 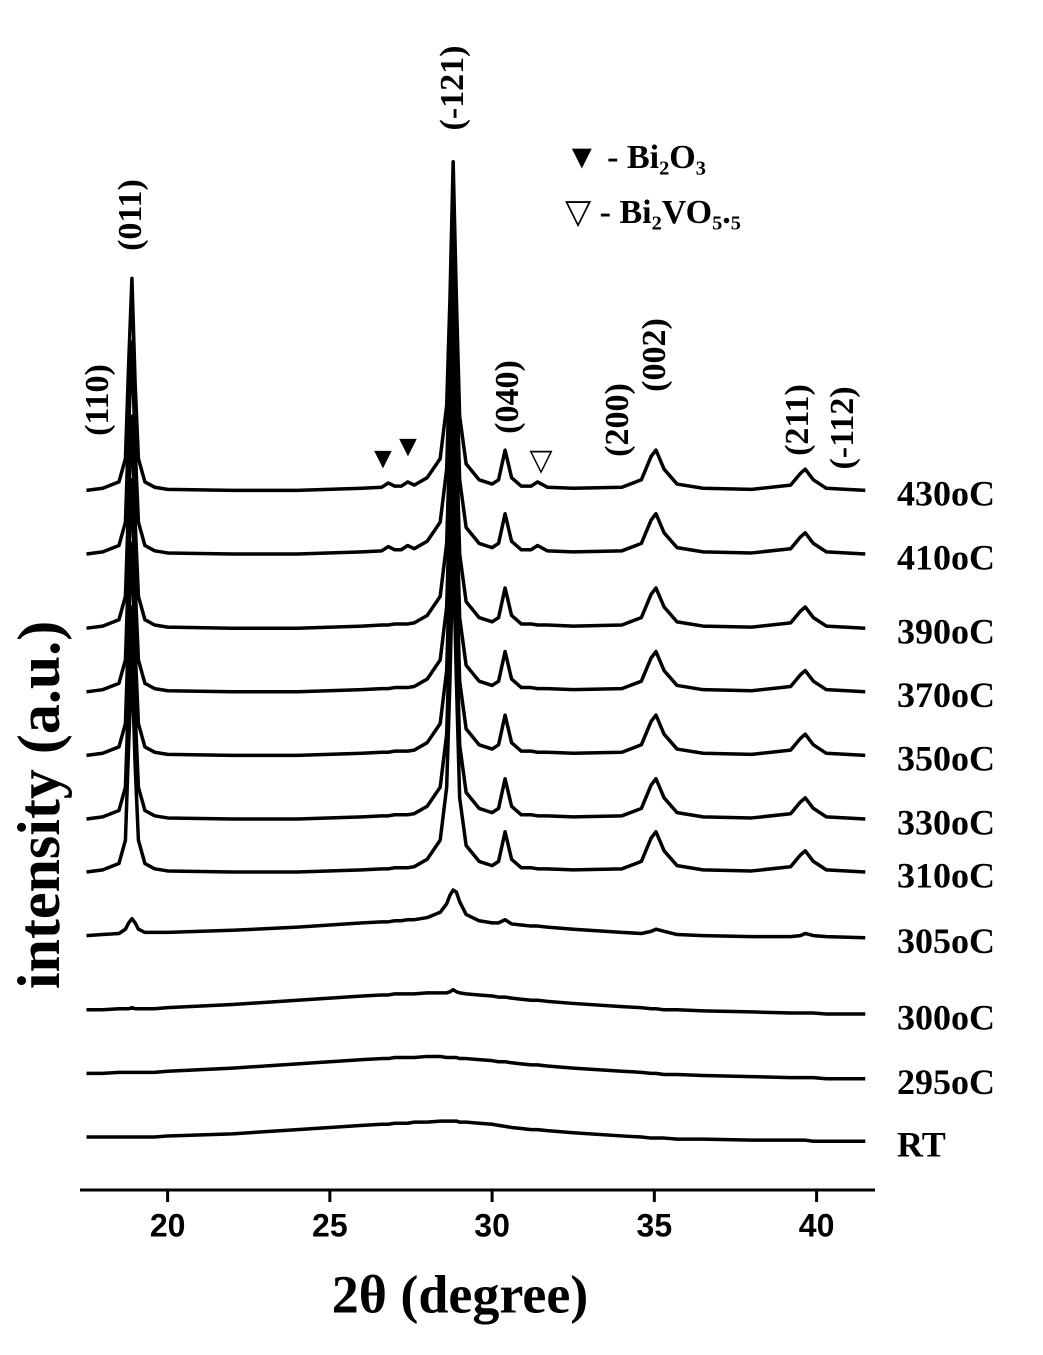 What do you see at coordinates (330, 1225) in the screenshot?
I see `x-tick-label: 25` at bounding box center [330, 1225].